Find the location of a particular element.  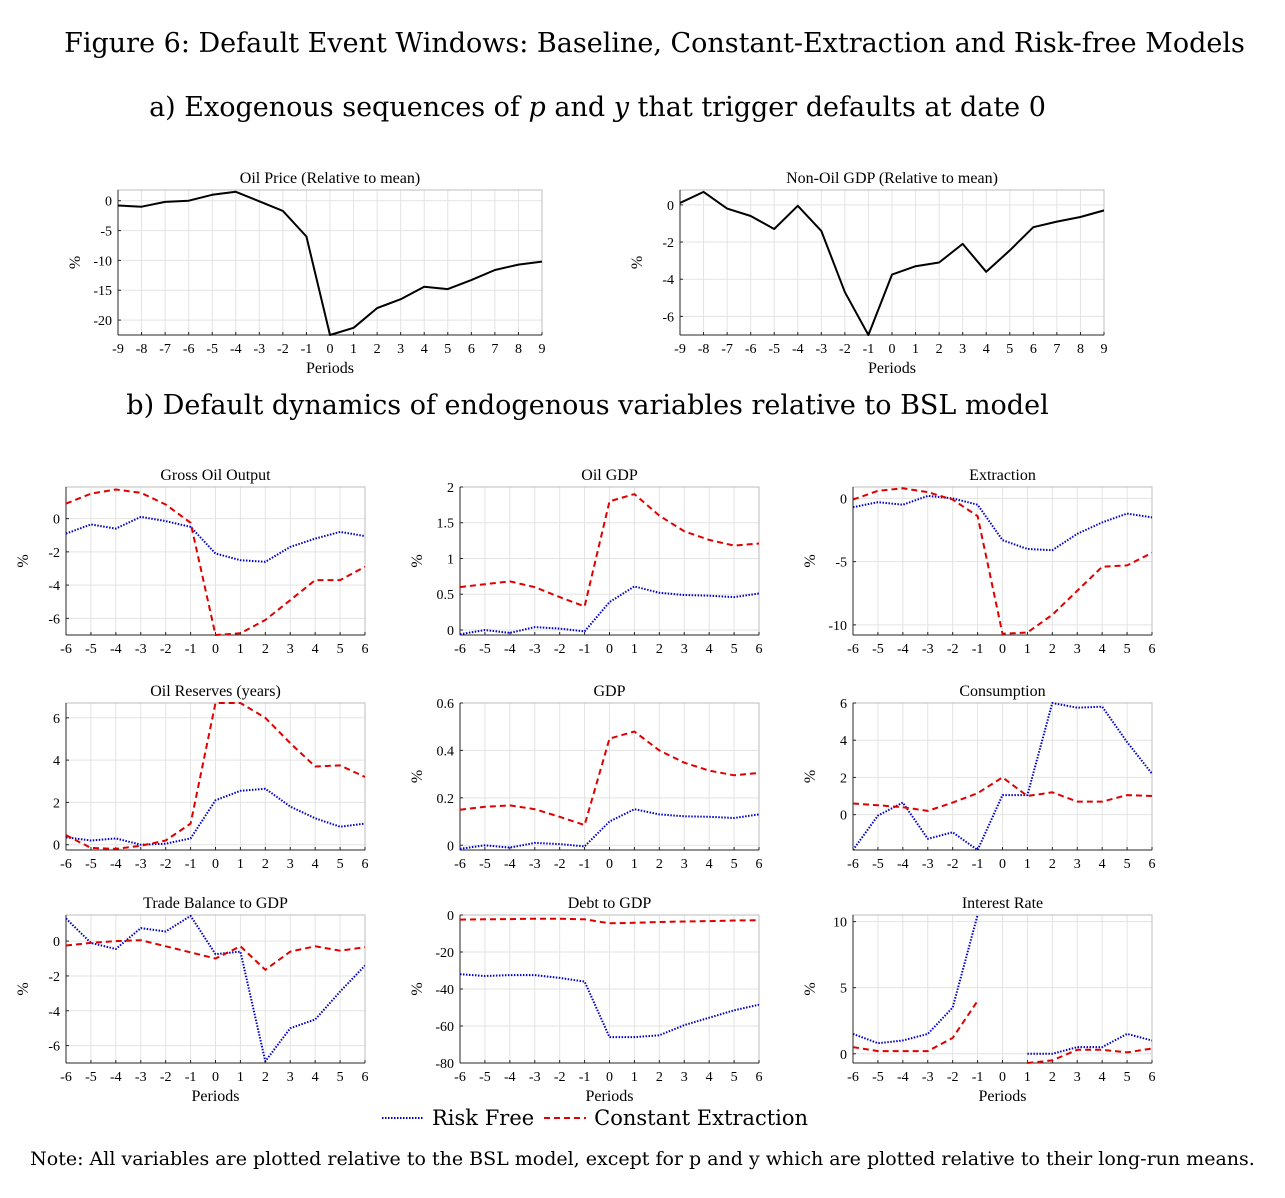

y-tick-label: 0.5 is located at coordinates (446, 595).